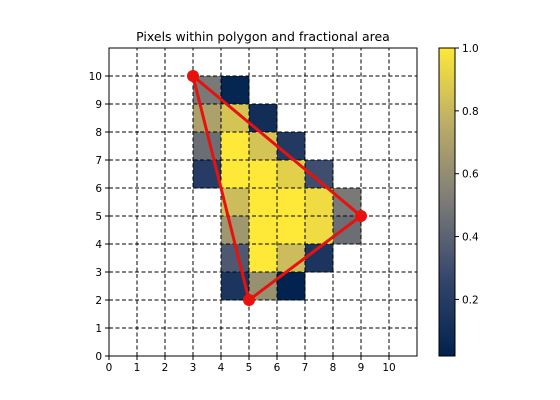  I want to click on x-tick-label: 1, so click(137, 368).